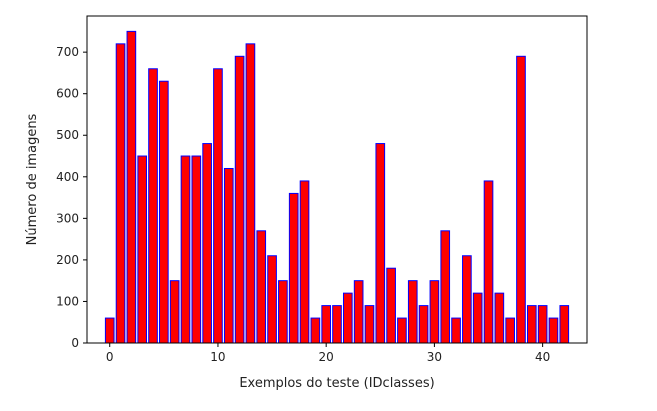 This screenshot has height=411, width=657. I want to click on y-tick-label: 0, so click(75, 343).